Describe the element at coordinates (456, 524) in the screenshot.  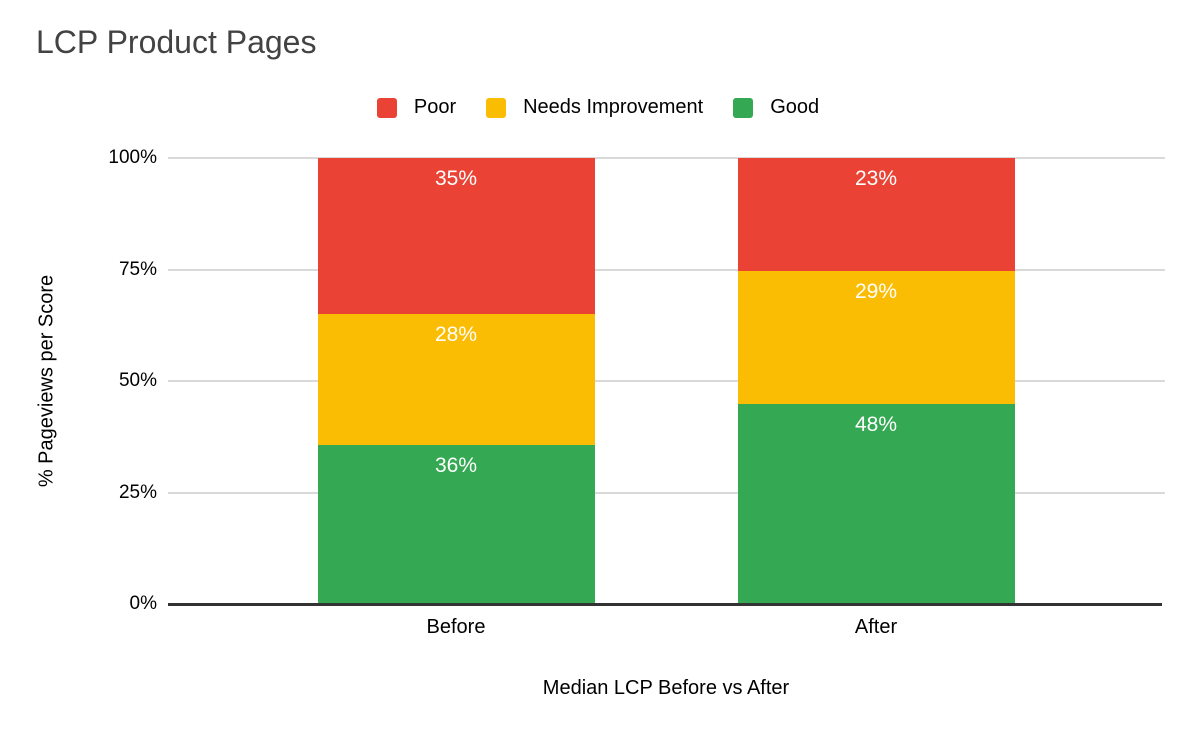
I see `bar-segment-good-before: 36%` at that location.